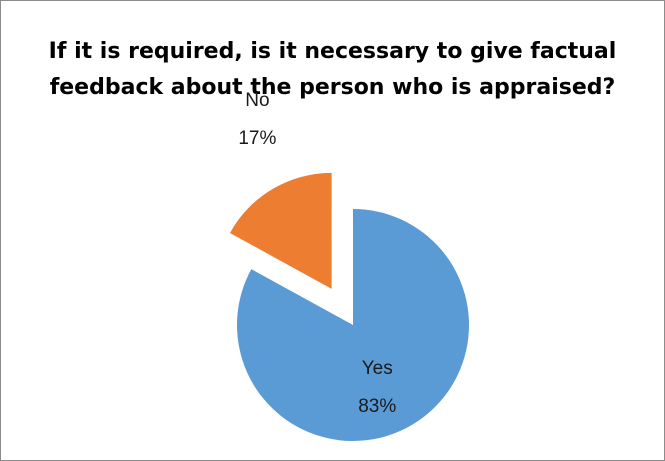 The height and width of the screenshot is (461, 665). What do you see at coordinates (257, 138) in the screenshot?
I see `slice-value-label-no: 17%` at bounding box center [257, 138].